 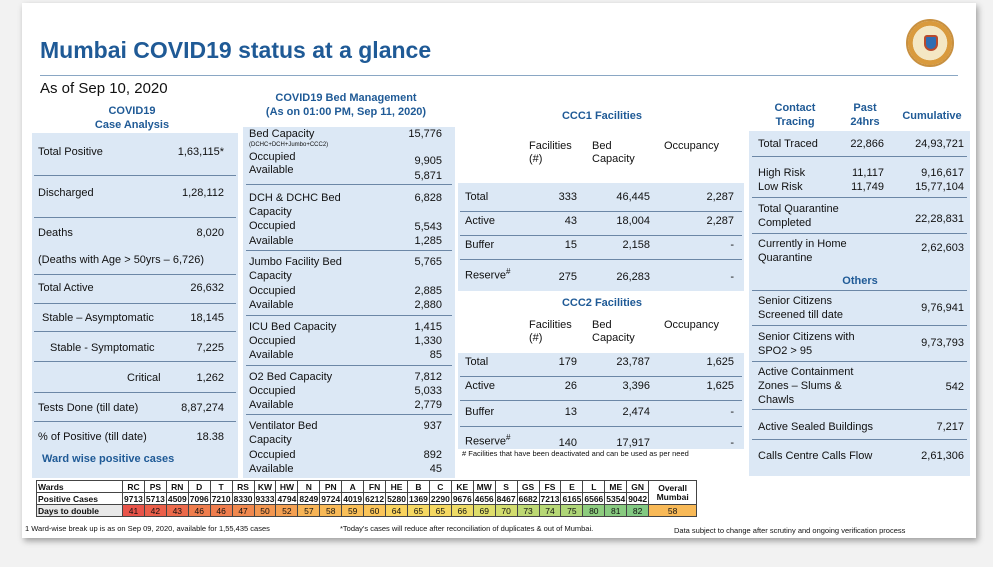 I want to click on total-traced-cum: 24,93,721, so click(x=939, y=144).